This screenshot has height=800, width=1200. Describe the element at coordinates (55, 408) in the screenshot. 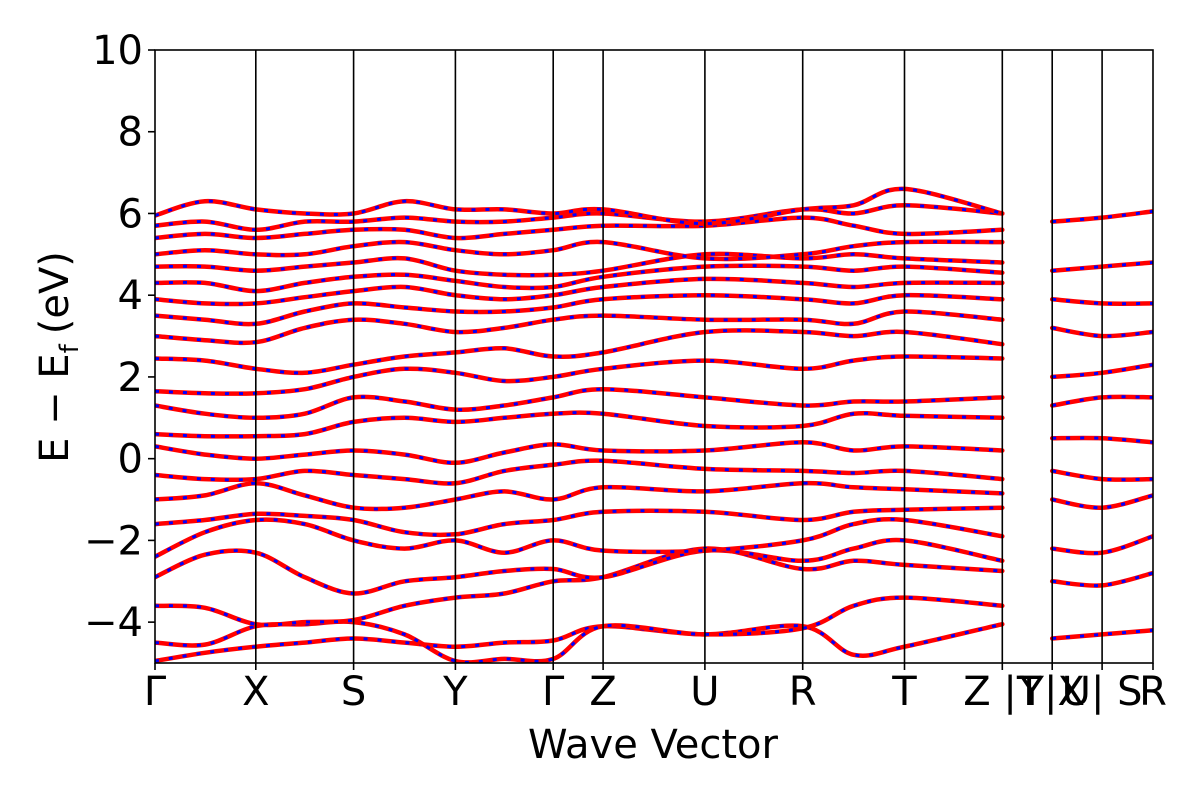

I see `y-axis-label-main: E − E` at that location.